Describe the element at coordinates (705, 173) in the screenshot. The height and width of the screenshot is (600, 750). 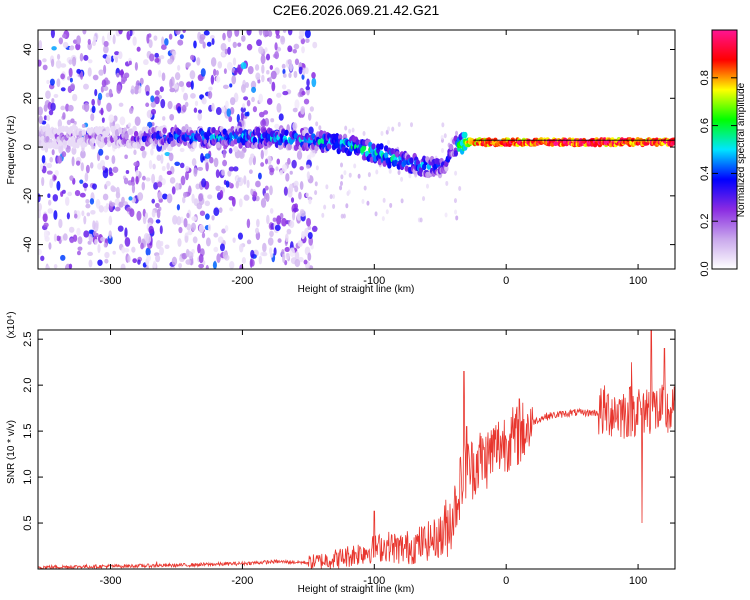
I see `colorbar-tick-label: 0.4` at that location.